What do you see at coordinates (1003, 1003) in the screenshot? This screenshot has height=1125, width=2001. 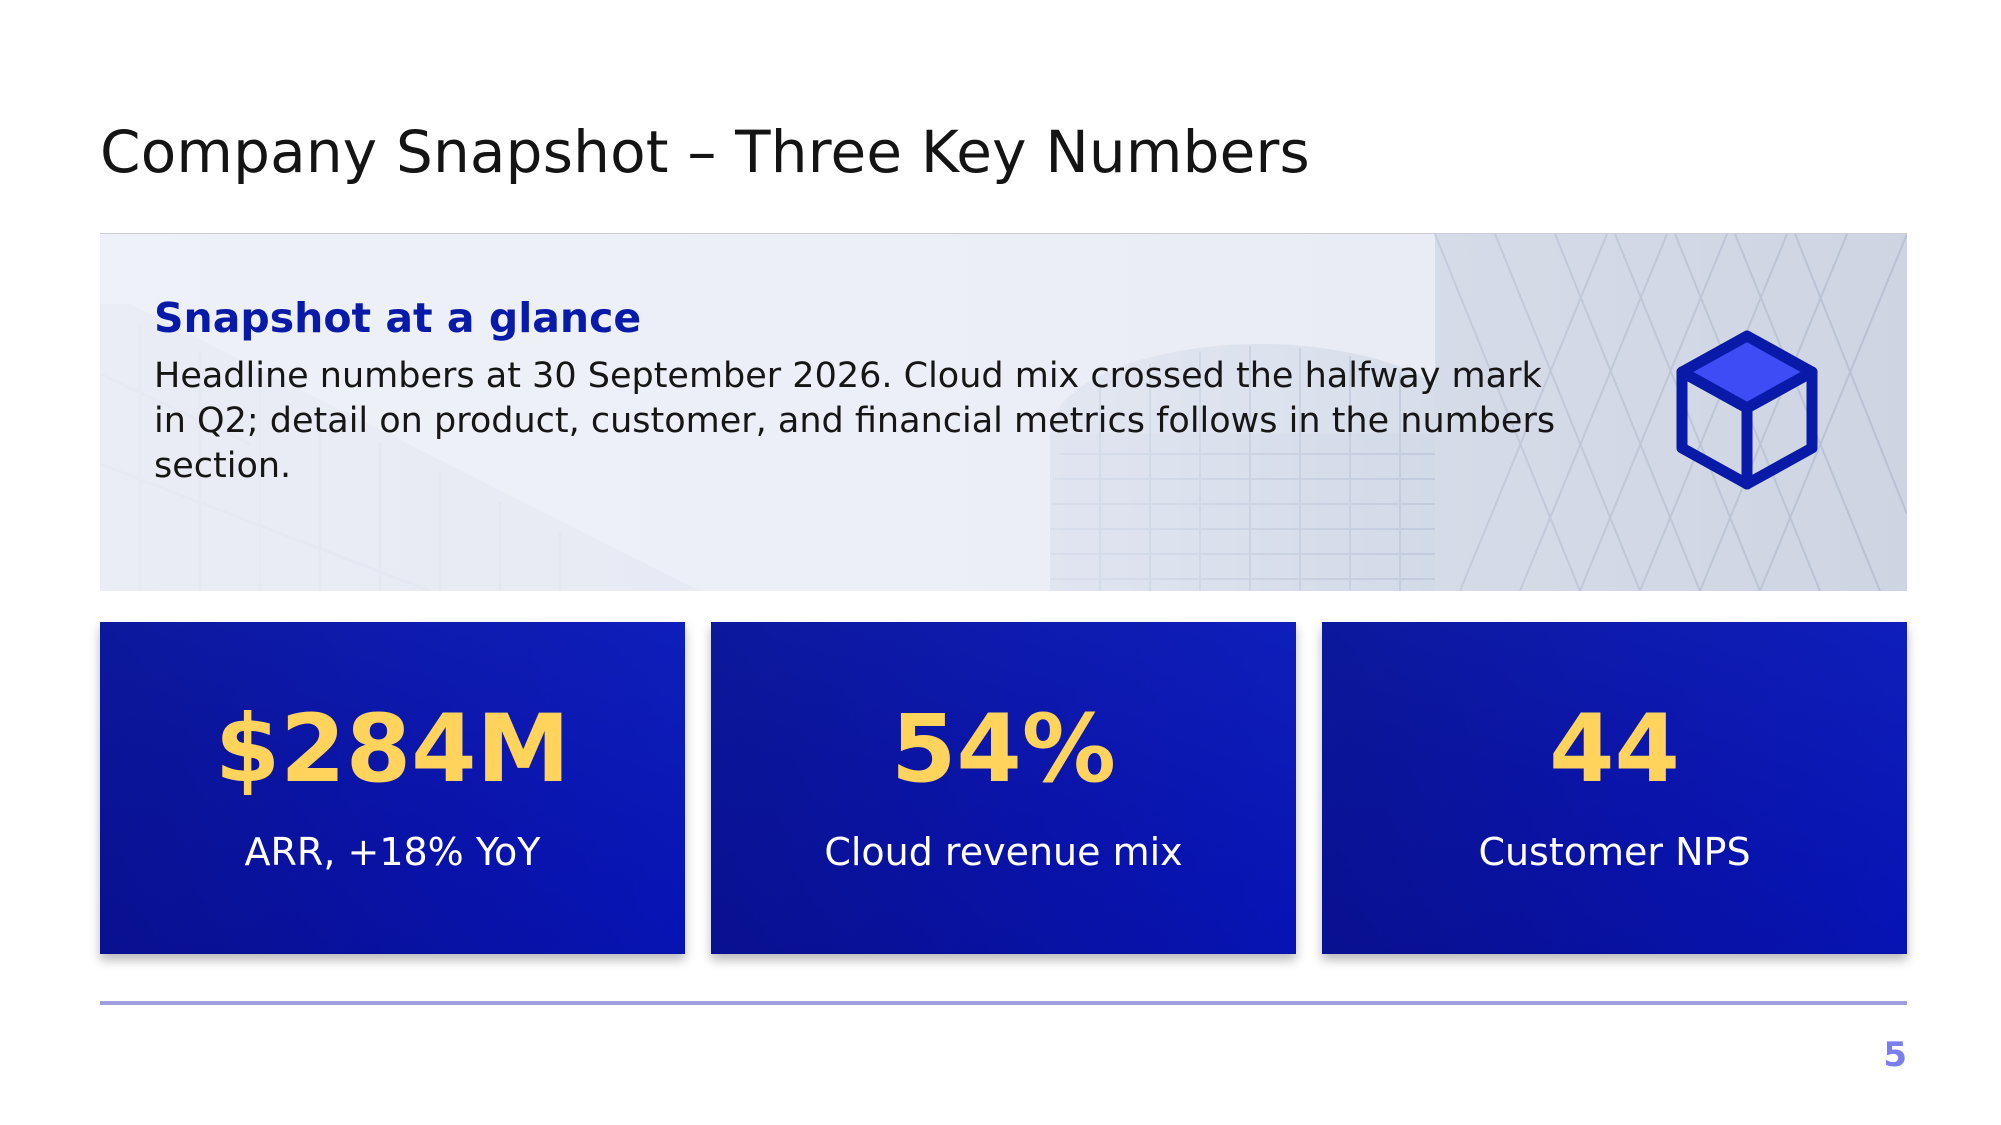 I see `footer-divider` at bounding box center [1003, 1003].